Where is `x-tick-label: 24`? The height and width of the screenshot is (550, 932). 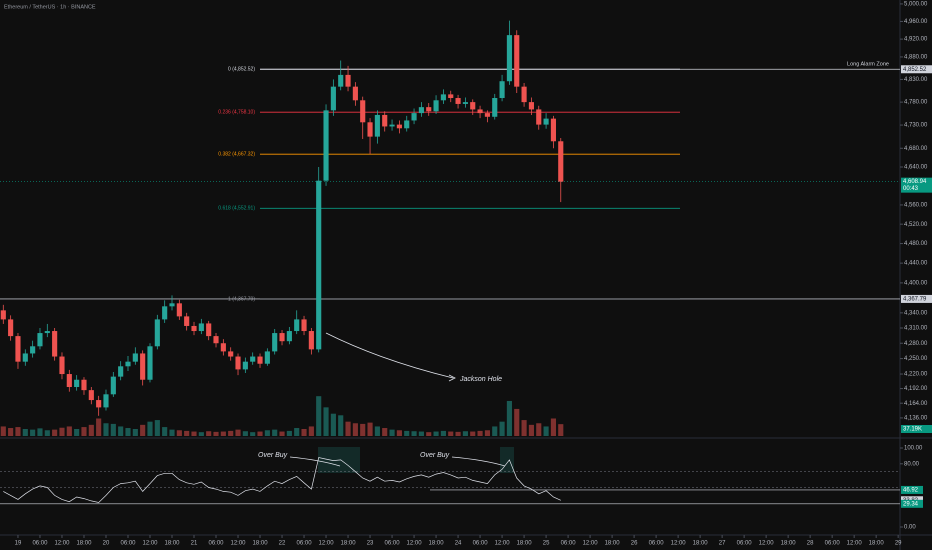
x-tick-label: 24 is located at coordinates (458, 544).